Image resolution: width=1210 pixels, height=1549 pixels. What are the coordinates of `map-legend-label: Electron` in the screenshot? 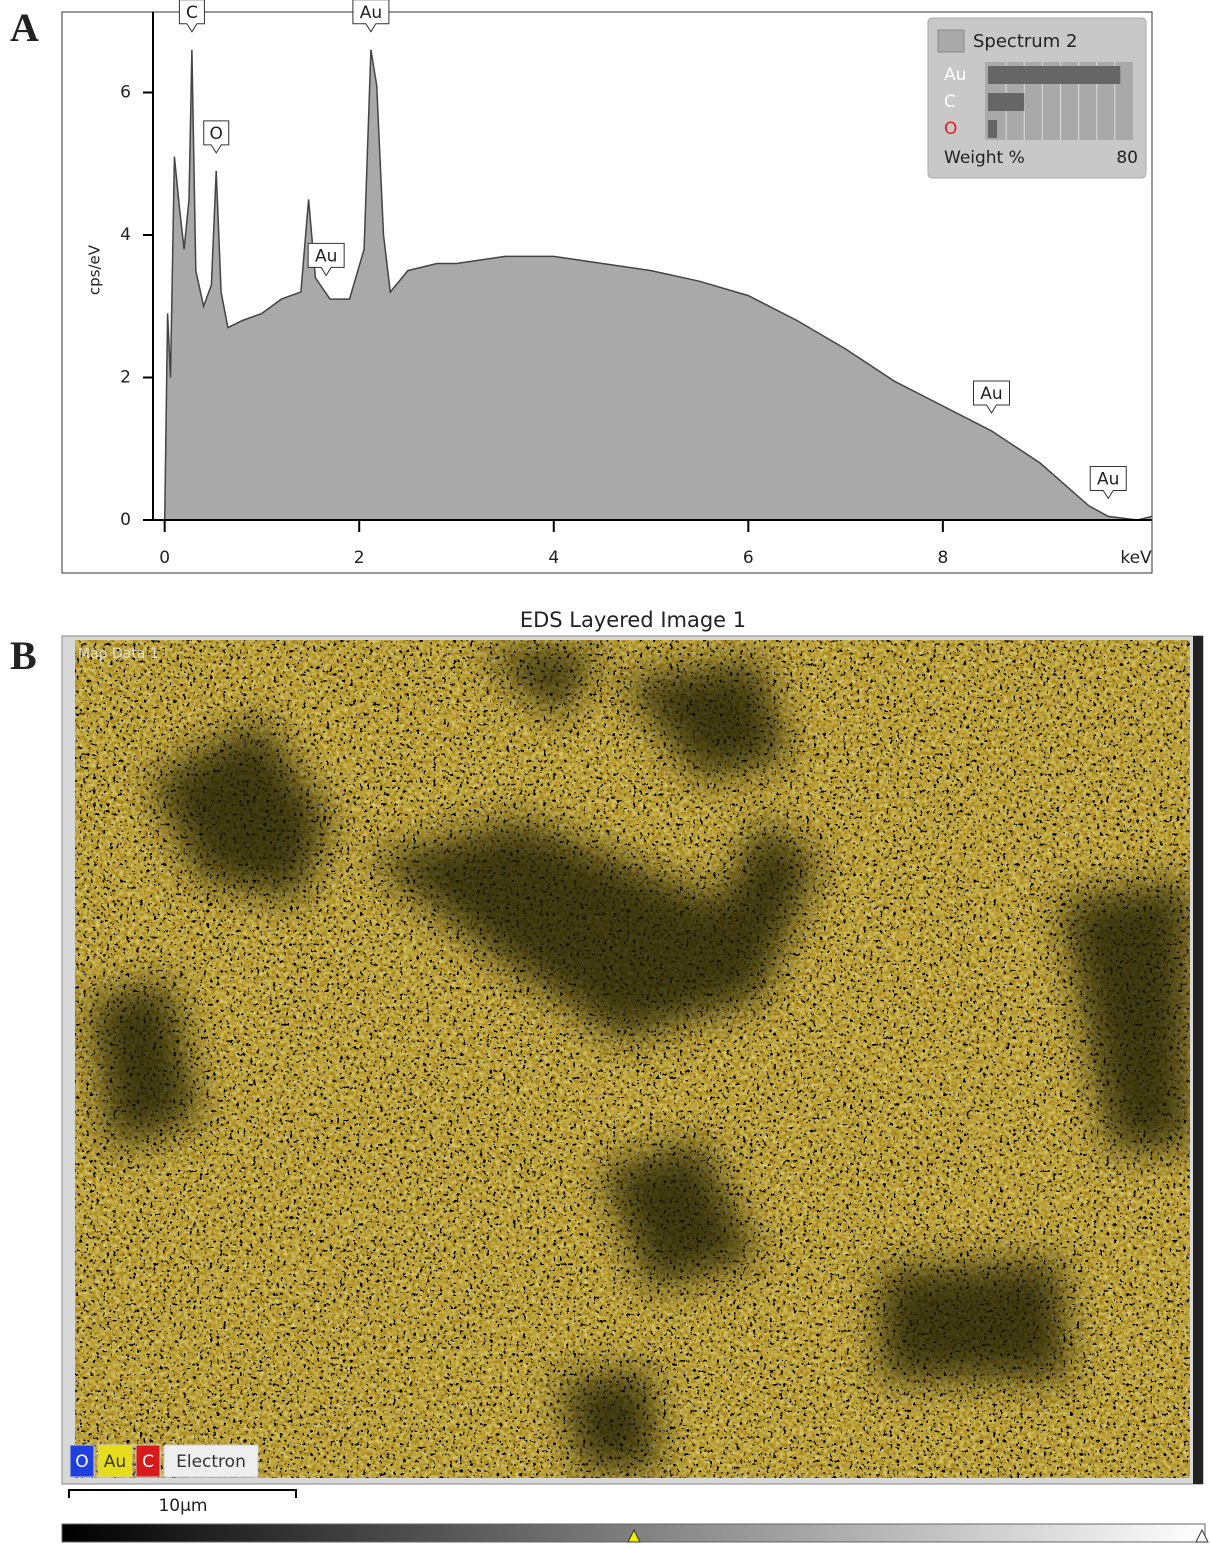 It's located at (211, 1462).